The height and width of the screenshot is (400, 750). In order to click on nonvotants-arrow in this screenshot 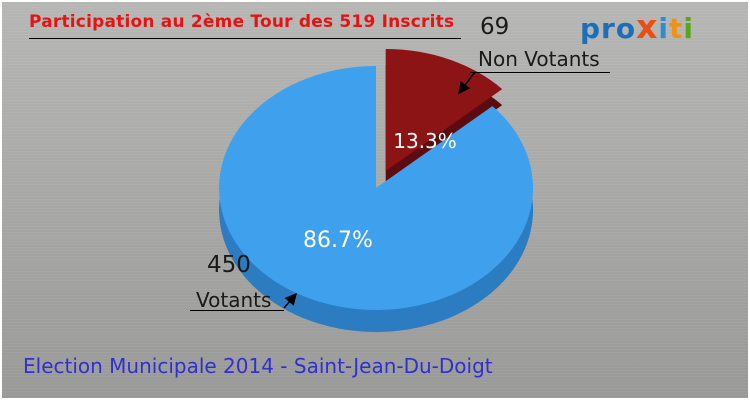, I will do `click(467, 83)`.